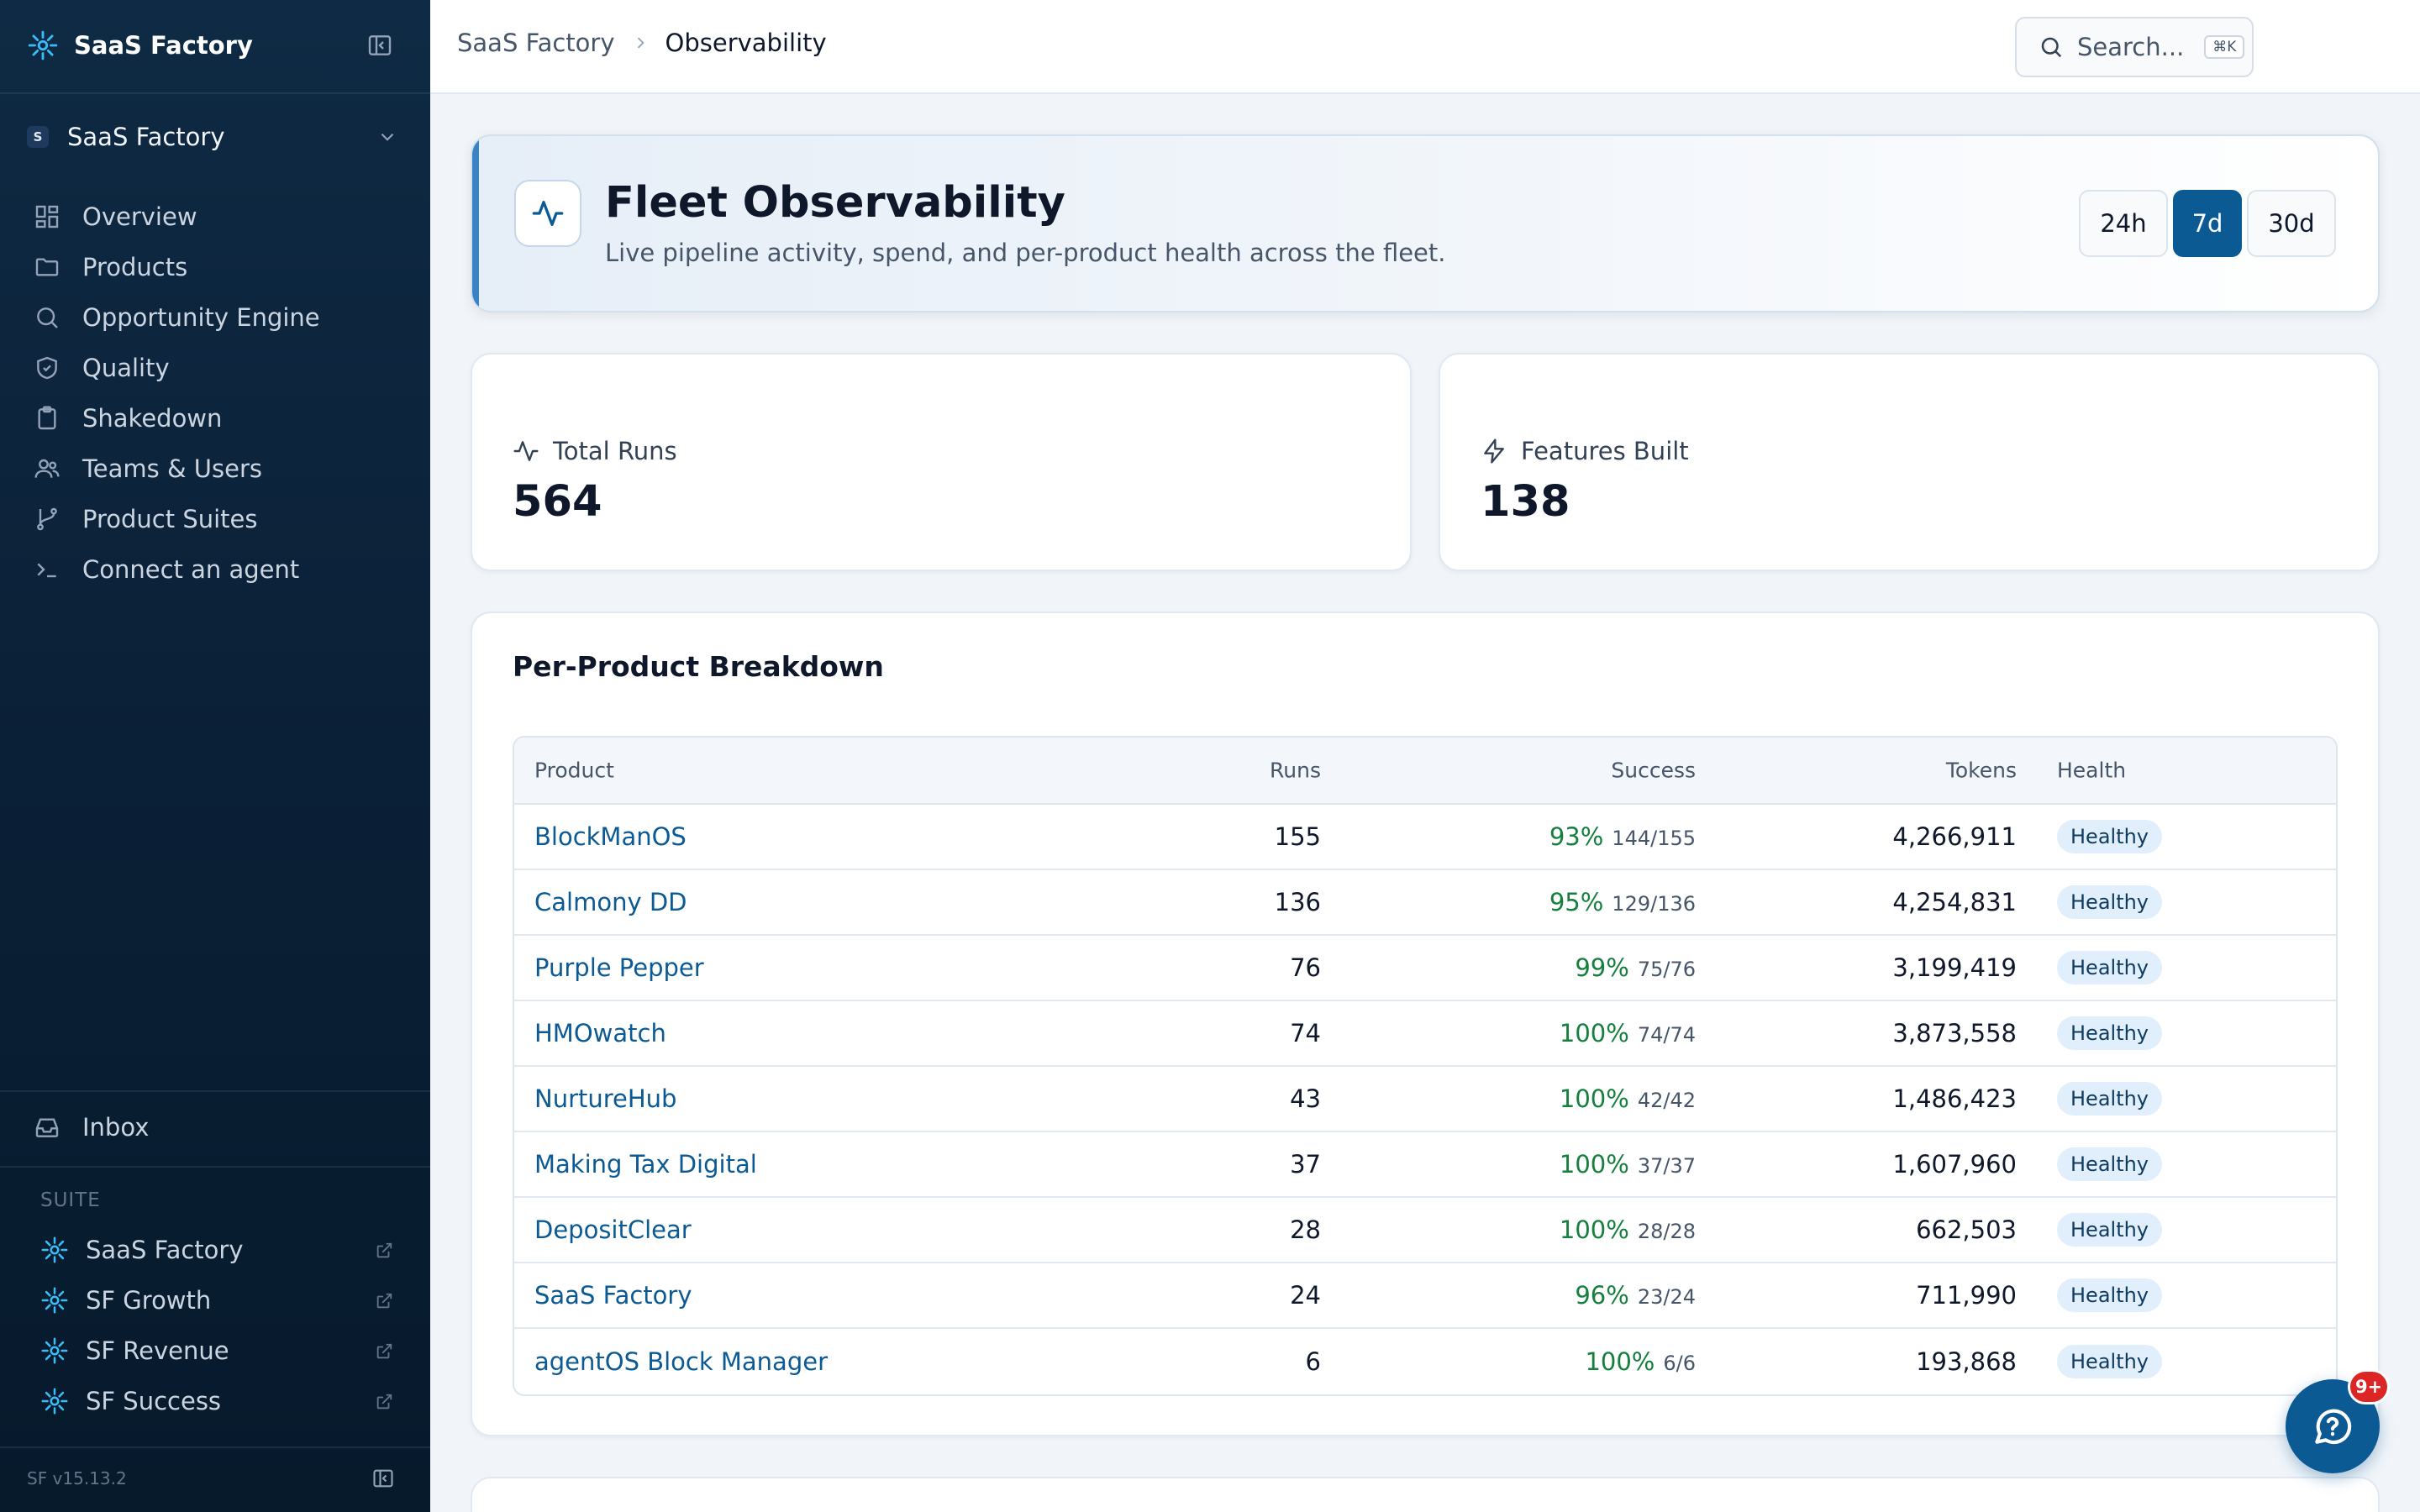  What do you see at coordinates (77, 1478) in the screenshot?
I see `version-label: SF v15.13.2` at bounding box center [77, 1478].